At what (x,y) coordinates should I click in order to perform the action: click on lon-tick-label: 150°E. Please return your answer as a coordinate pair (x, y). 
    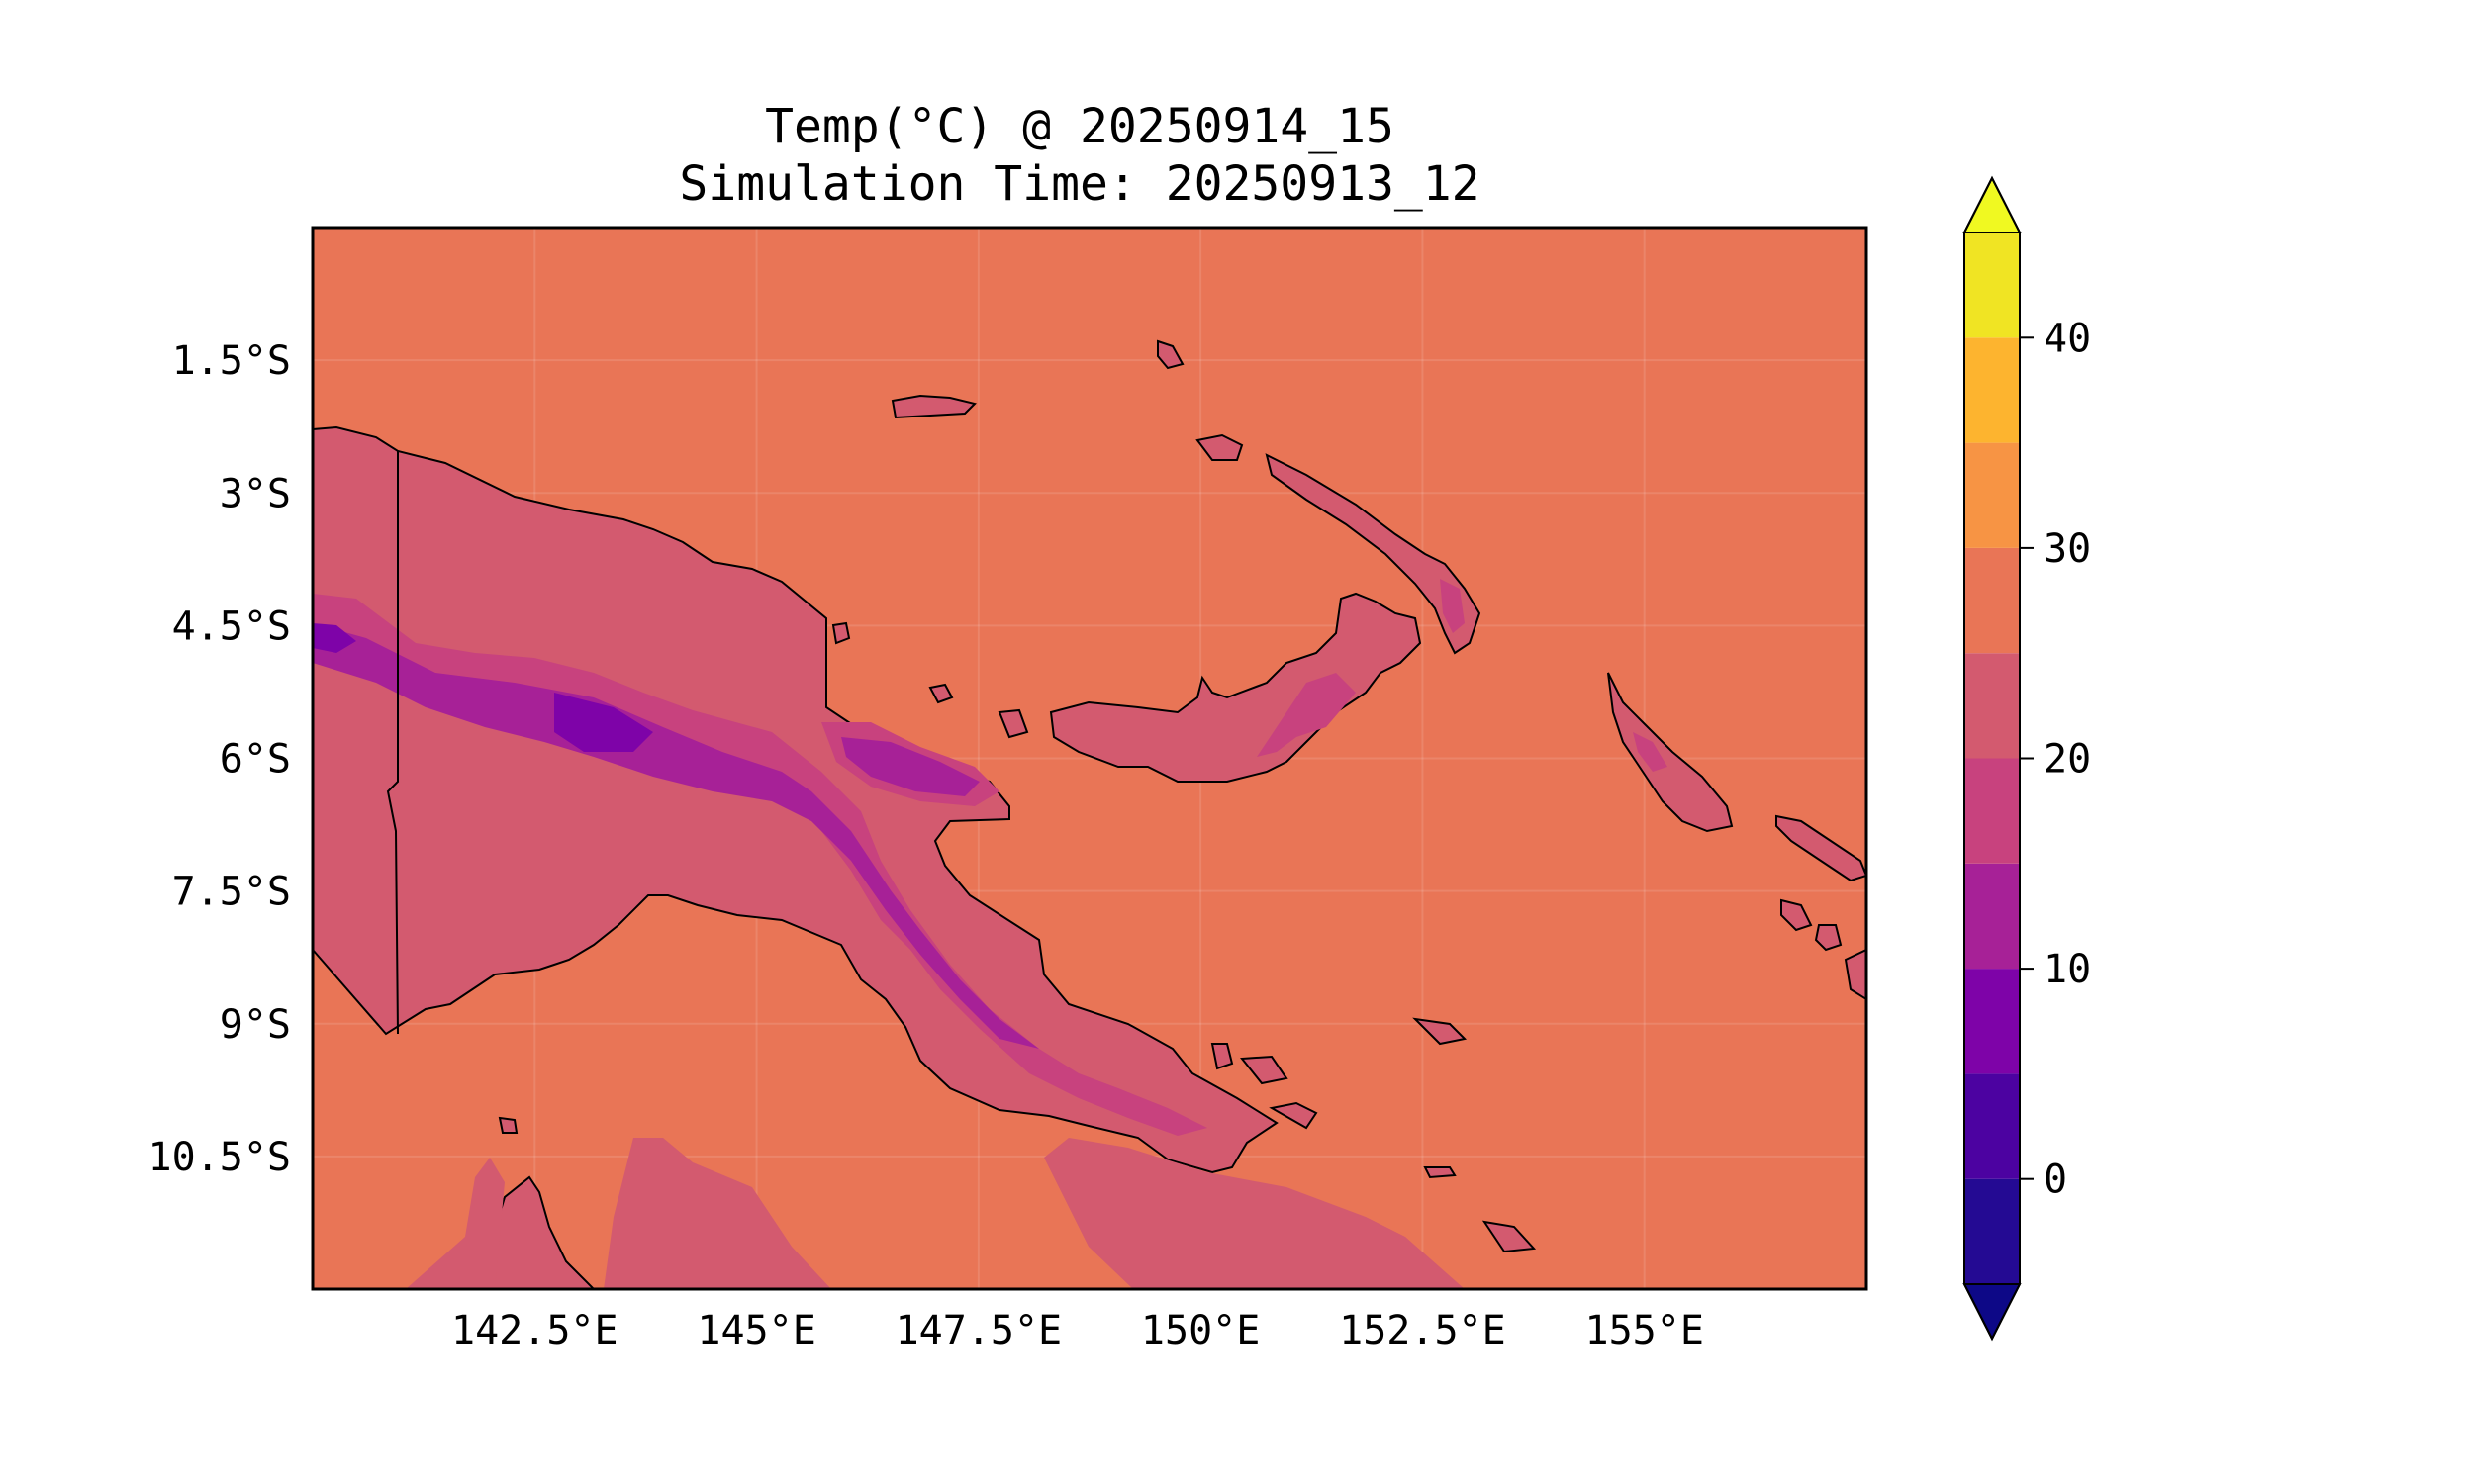
    Looking at the image, I should click on (1200, 1330).